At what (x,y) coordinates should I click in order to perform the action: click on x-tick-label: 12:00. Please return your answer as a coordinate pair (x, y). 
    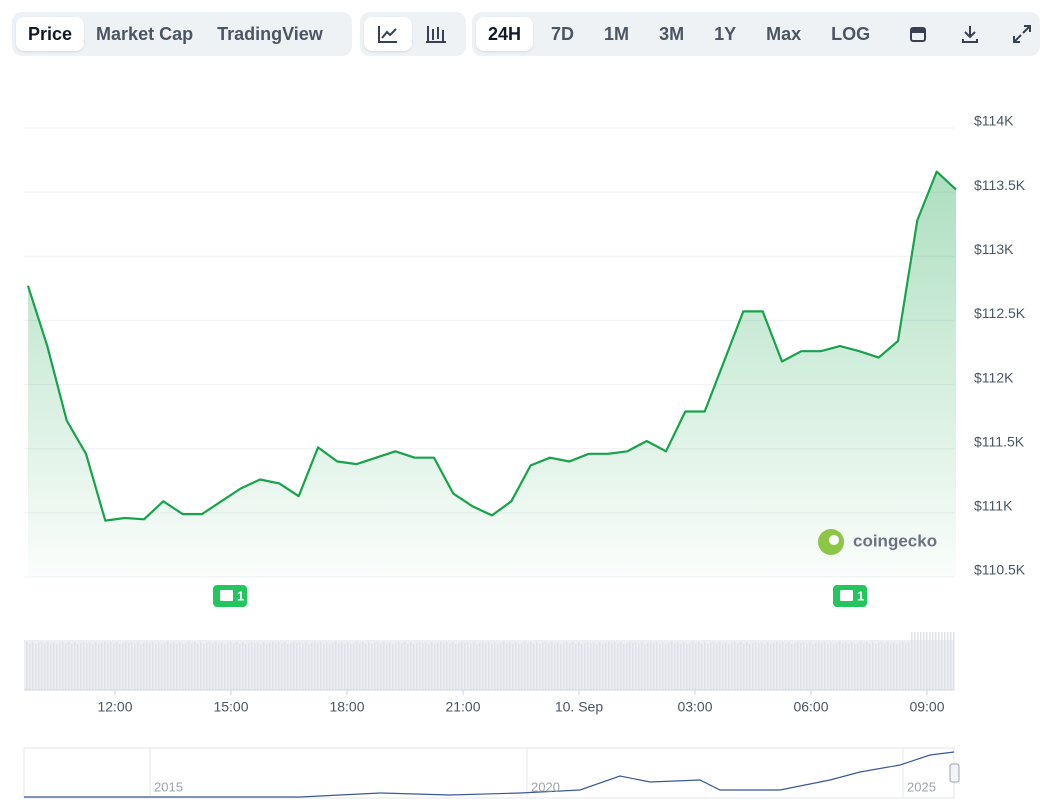
    Looking at the image, I should click on (114, 707).